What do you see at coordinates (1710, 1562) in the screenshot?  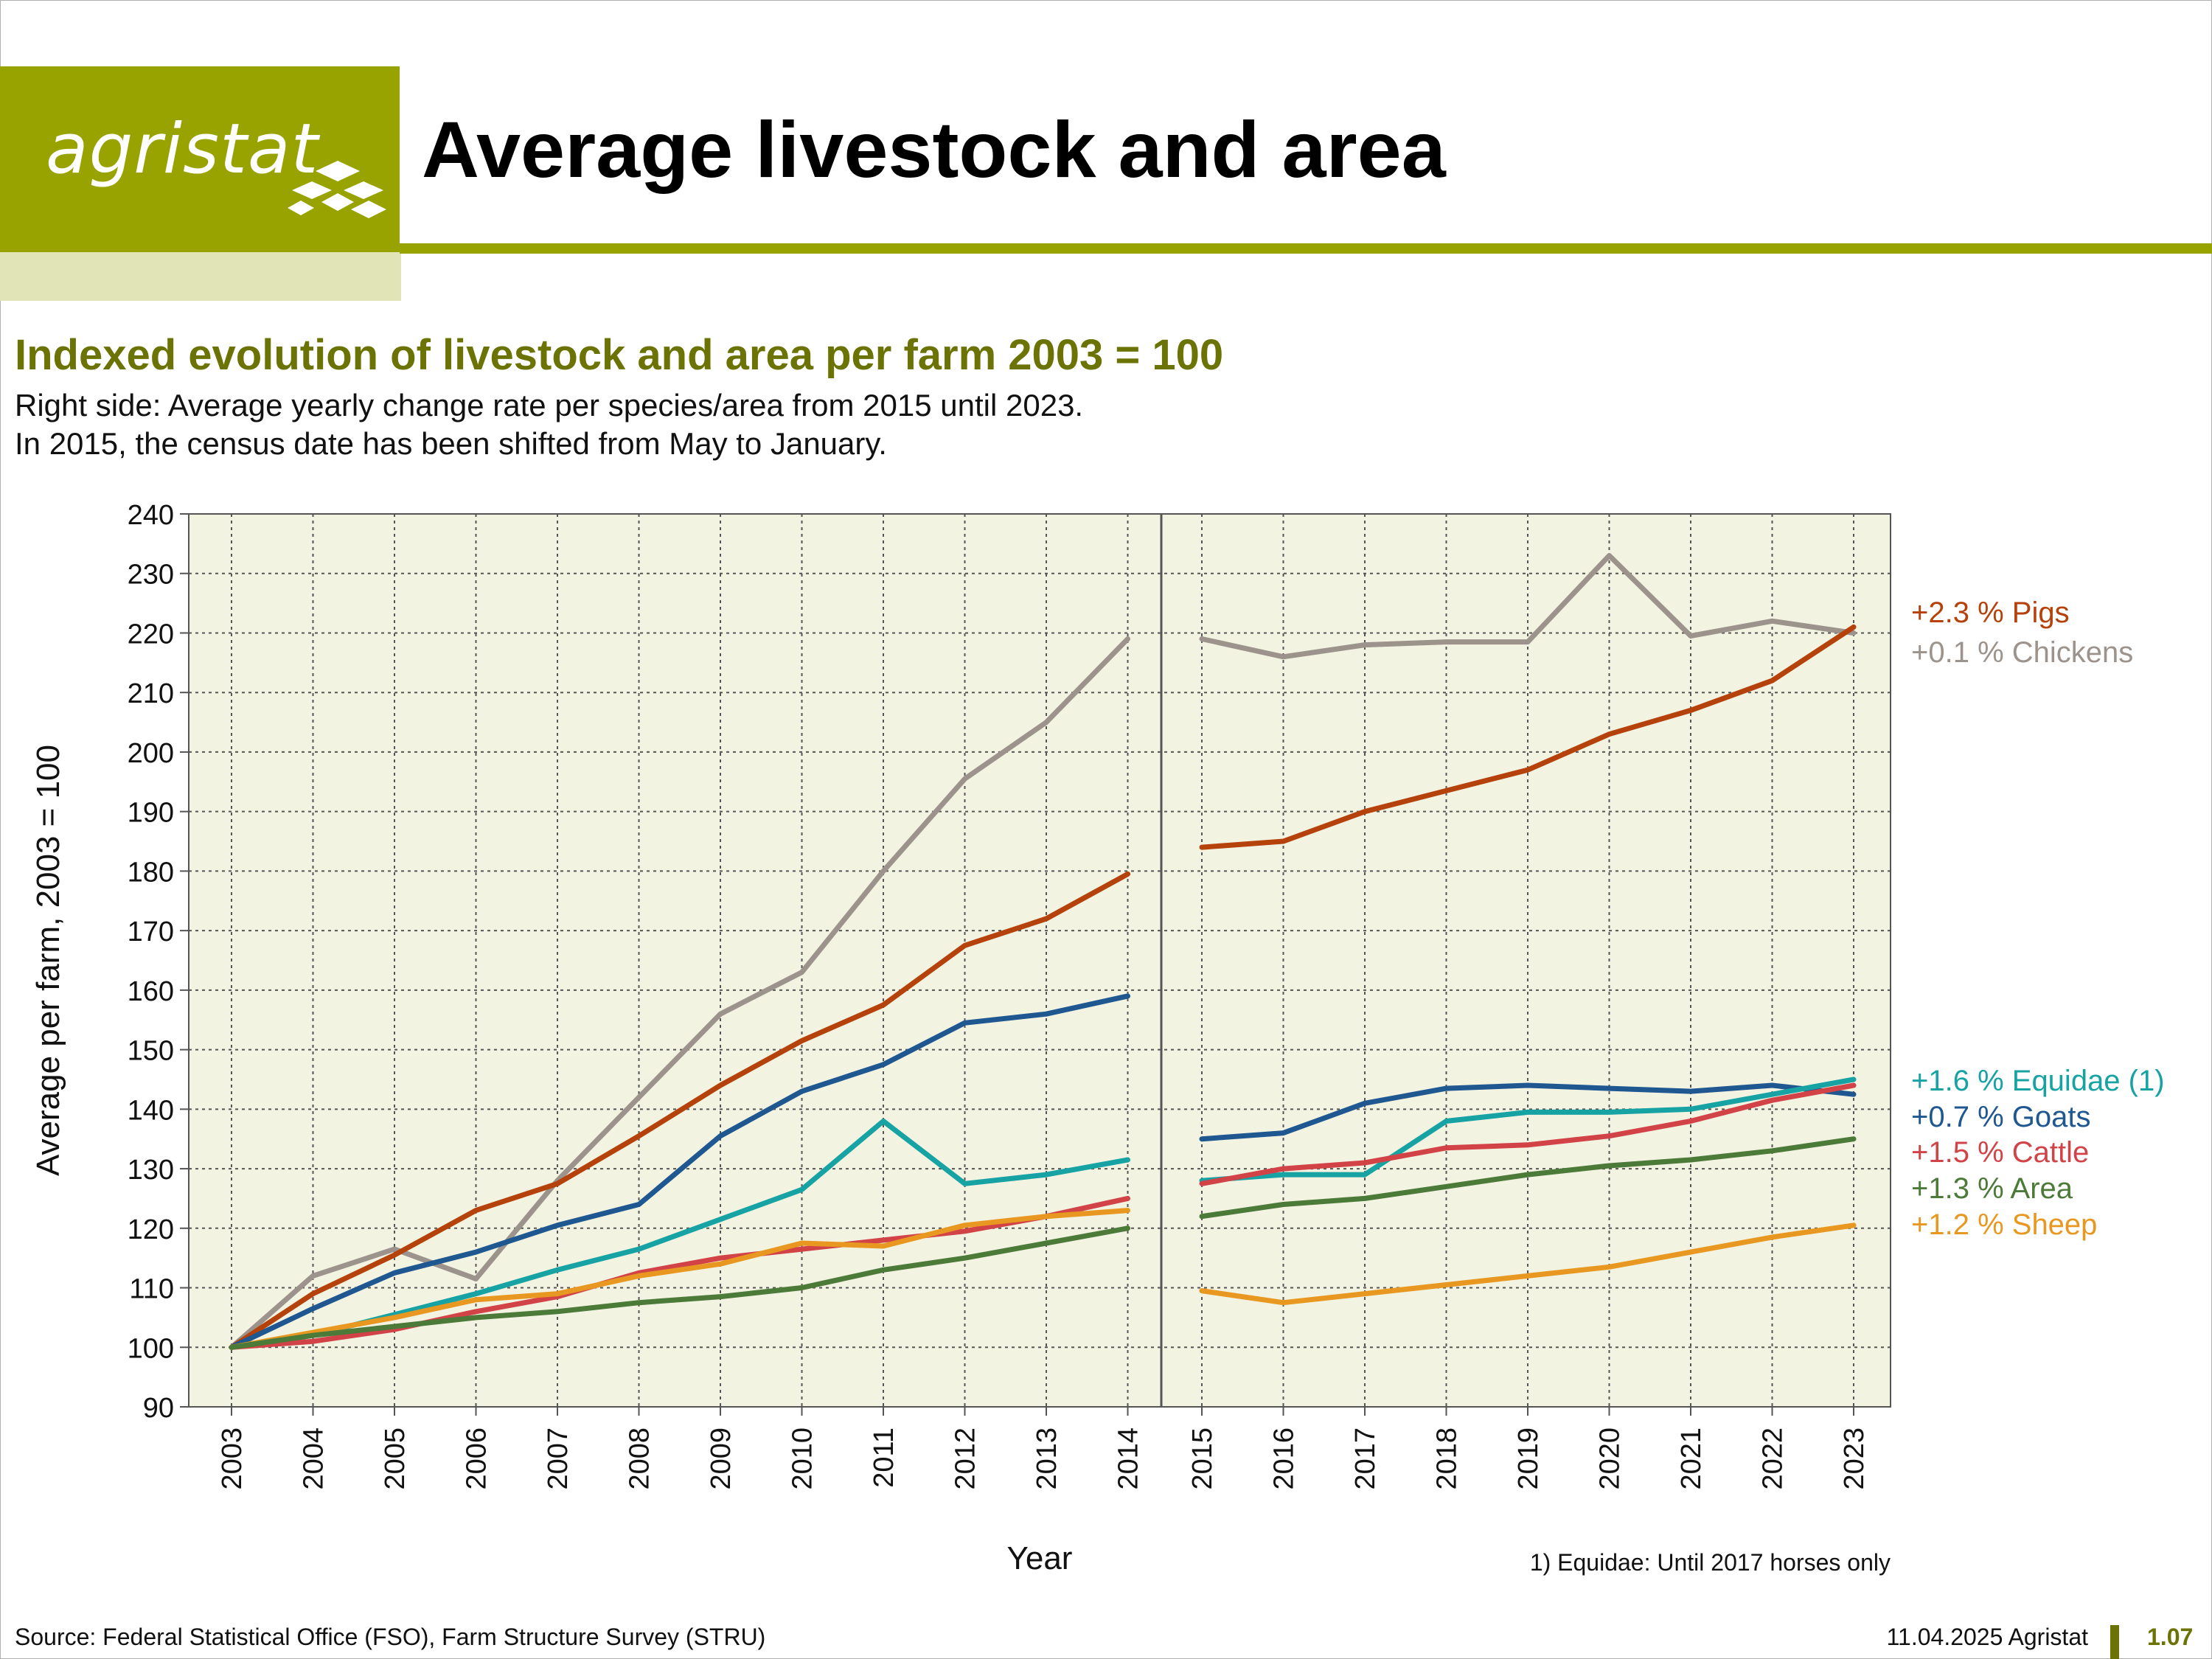 I see `footnote: 1) Equidae: Until 2017 horses only` at bounding box center [1710, 1562].